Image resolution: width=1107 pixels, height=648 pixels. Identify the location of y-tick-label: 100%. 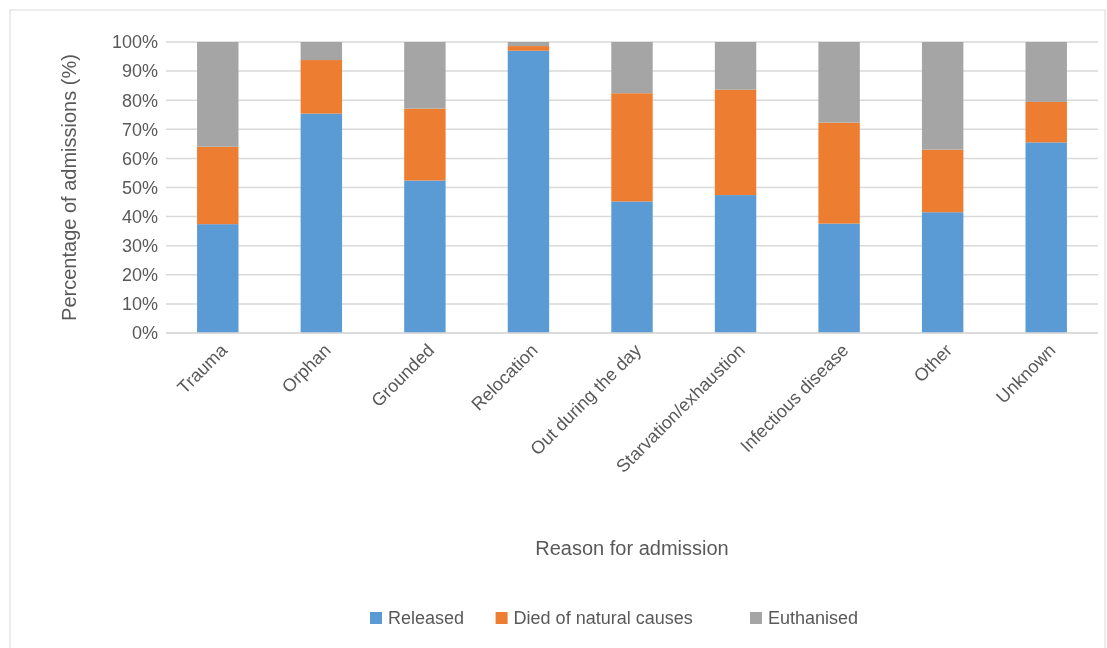
(134, 42).